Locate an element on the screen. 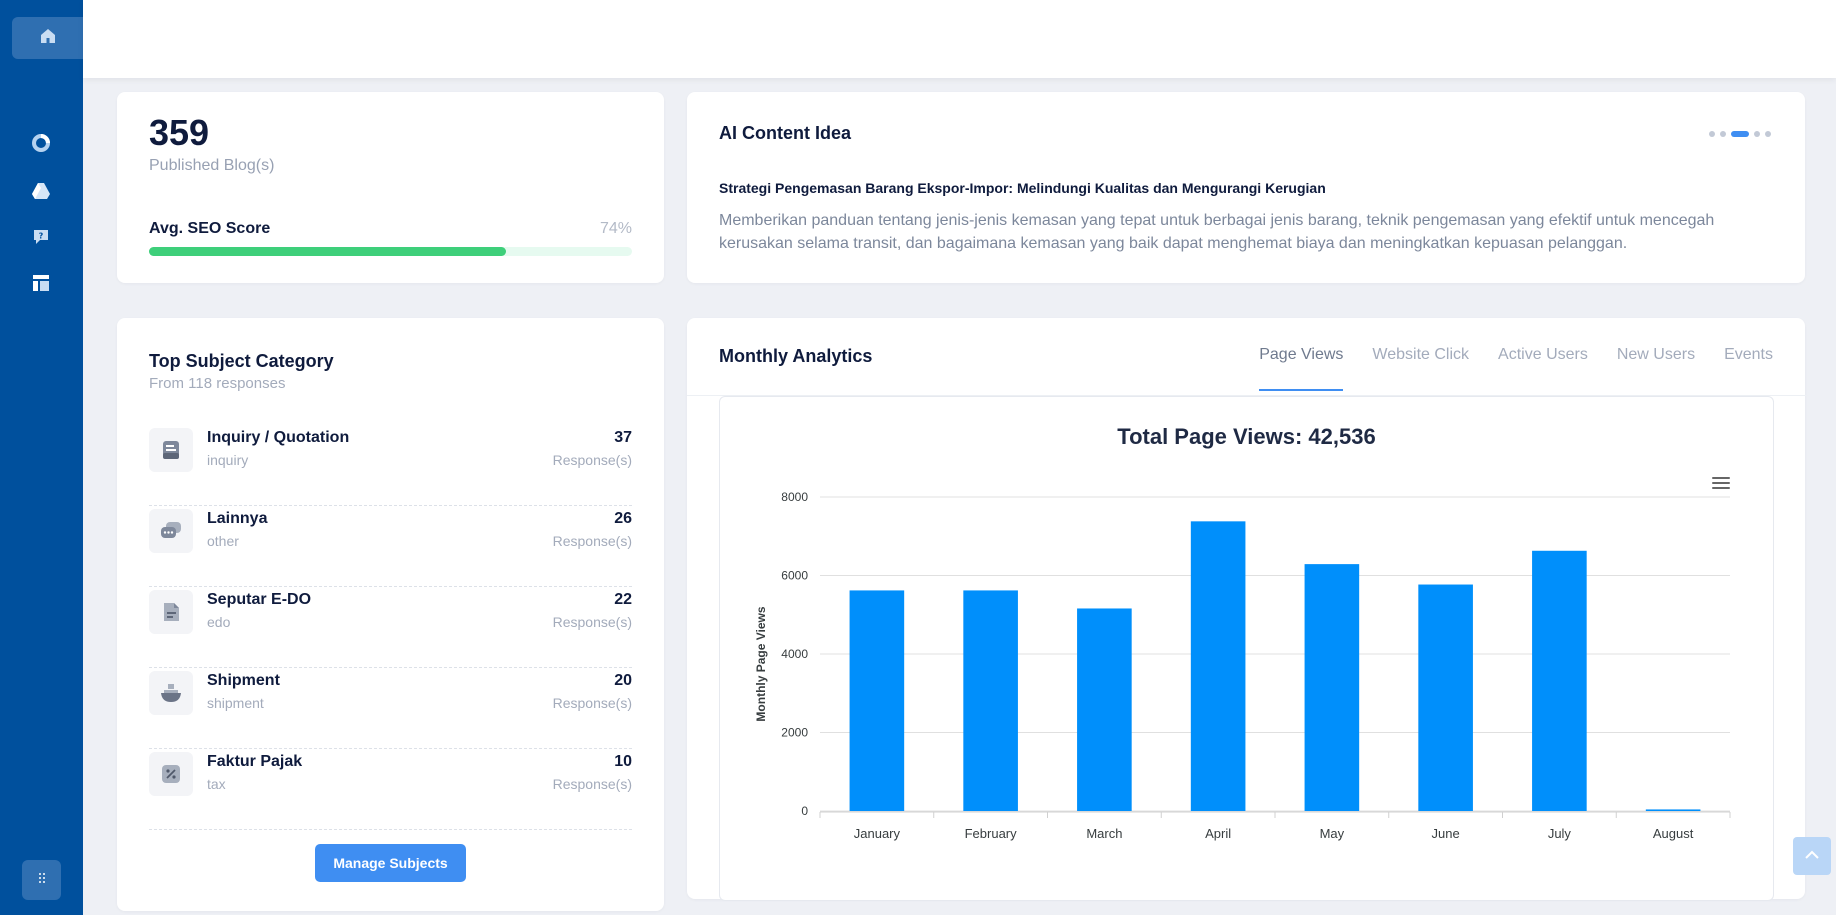 The image size is (1836, 915). subject-name: Shipment is located at coordinates (243, 680).